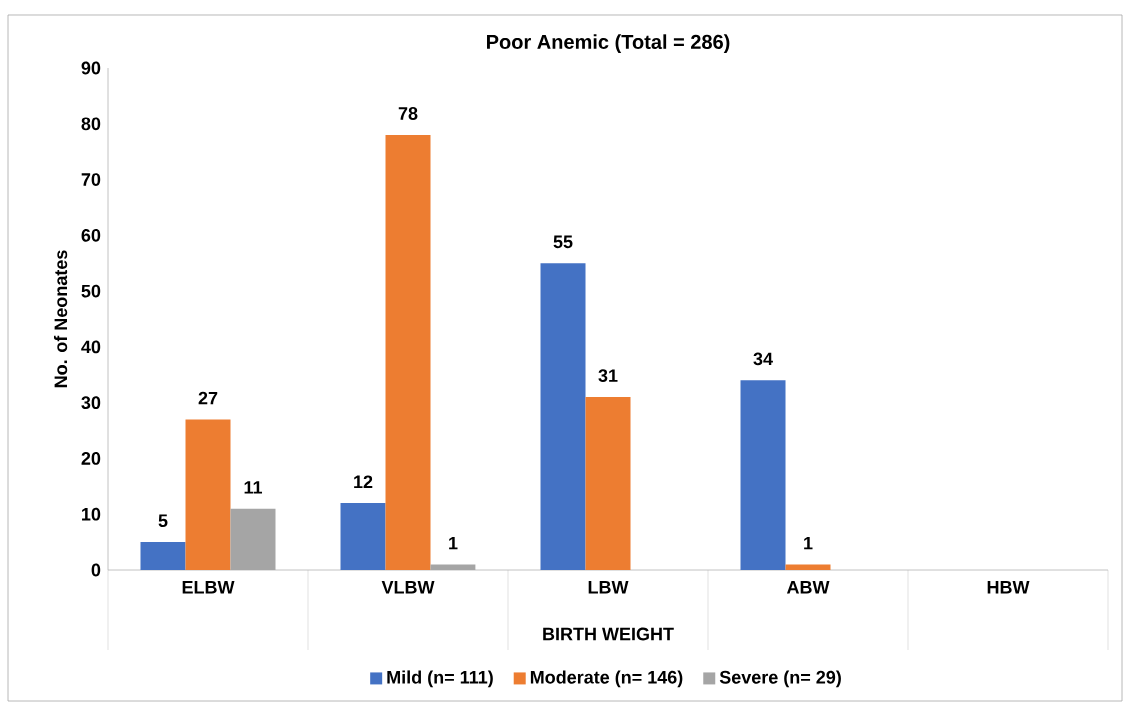 The image size is (1129, 707). Describe the element at coordinates (60, 319) in the screenshot. I see `y-axis-title: No. of Neonates` at that location.